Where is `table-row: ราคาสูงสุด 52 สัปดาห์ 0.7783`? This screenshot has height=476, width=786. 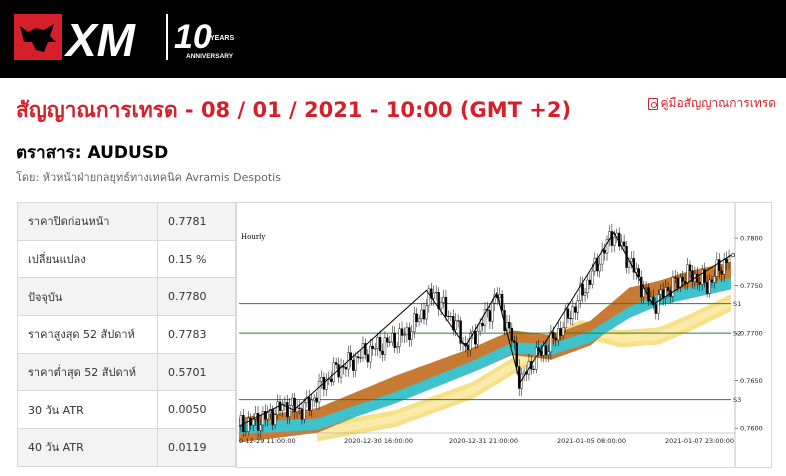
table-row: ราคาสูงสุด 52 สัปดาห์ 0.7783 is located at coordinates (126, 334).